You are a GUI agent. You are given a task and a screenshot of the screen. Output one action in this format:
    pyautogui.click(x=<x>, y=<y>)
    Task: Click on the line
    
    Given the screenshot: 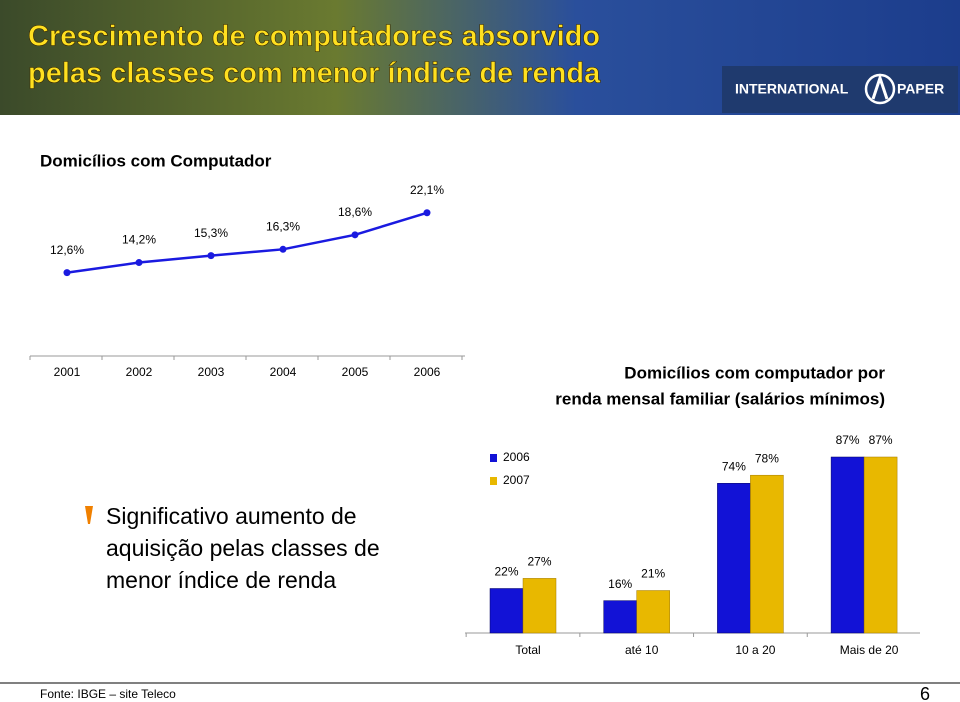 What is the action you would take?
    pyautogui.click(x=247, y=242)
    